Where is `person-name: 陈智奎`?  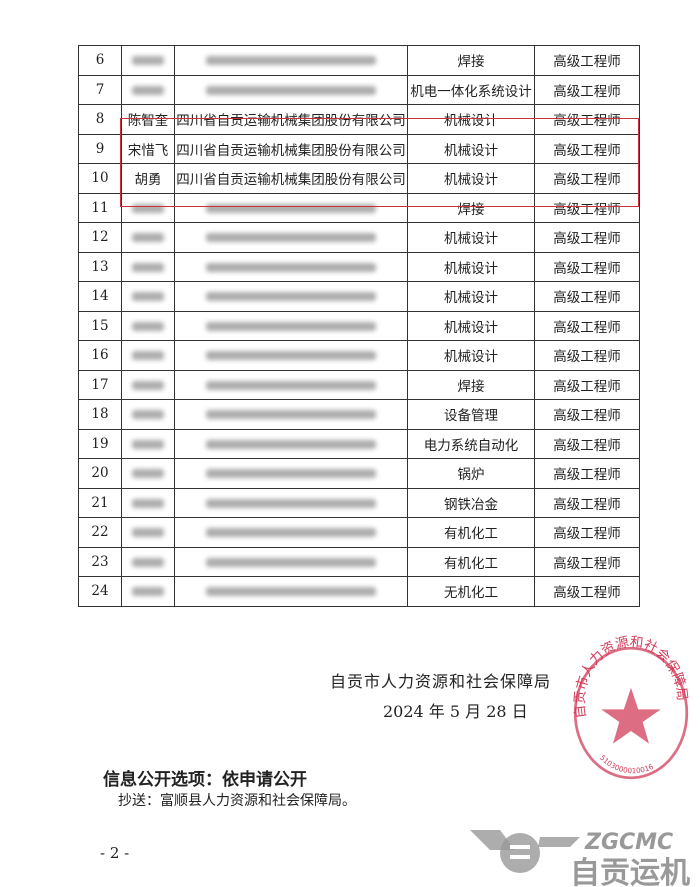 person-name: 陈智奎 is located at coordinates (148, 119).